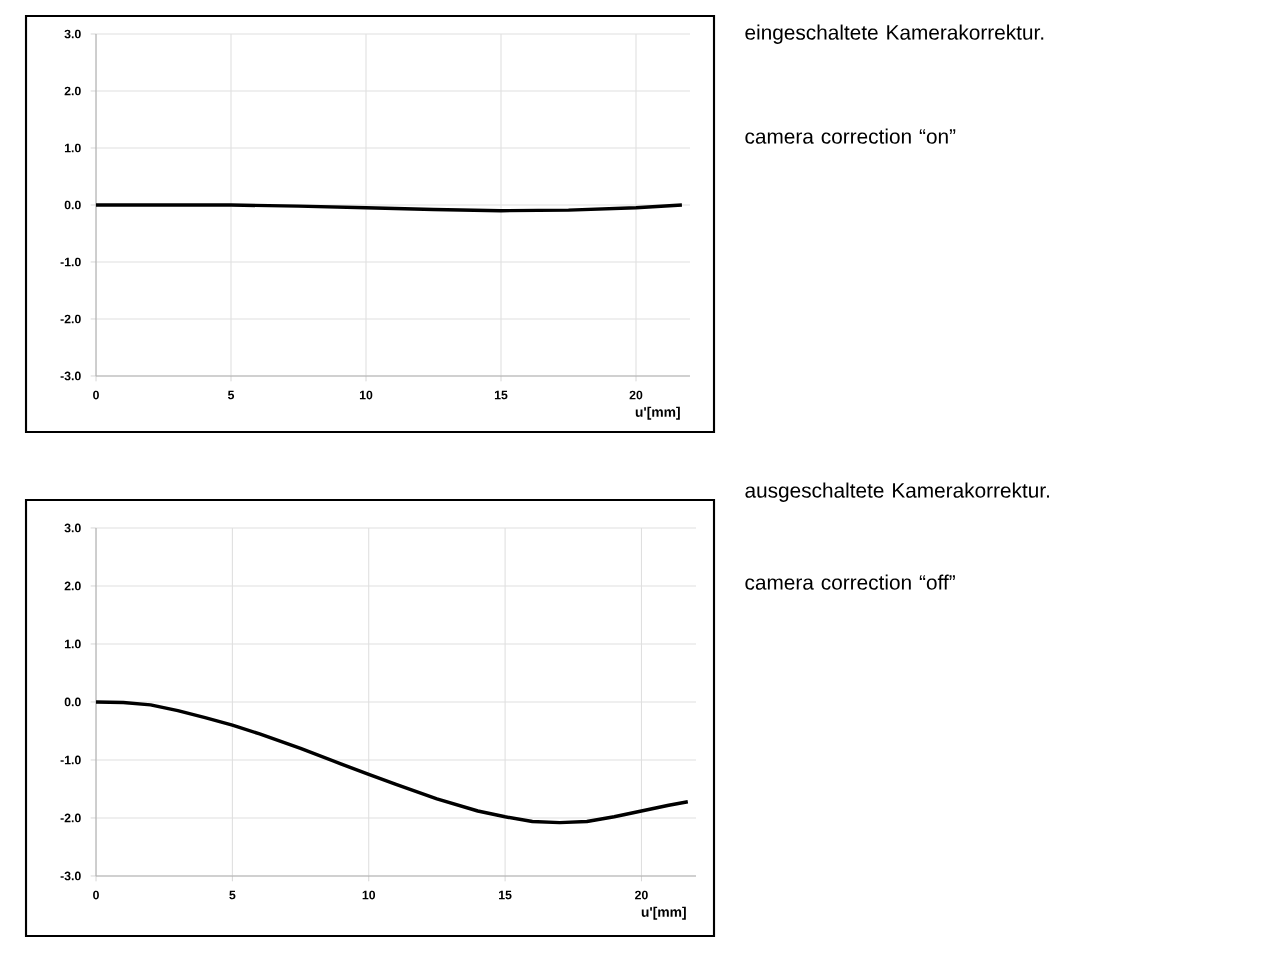 The height and width of the screenshot is (956, 1280). I want to click on text: camera correction “off”, so click(850, 582).